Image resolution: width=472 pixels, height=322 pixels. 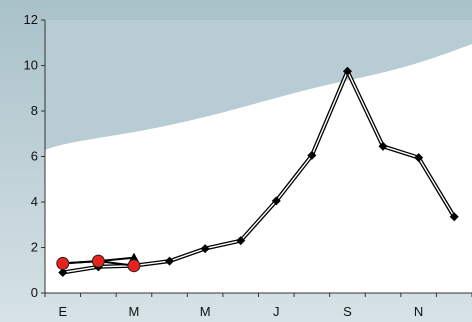 I want to click on x-tick-label: J, so click(x=276, y=311).